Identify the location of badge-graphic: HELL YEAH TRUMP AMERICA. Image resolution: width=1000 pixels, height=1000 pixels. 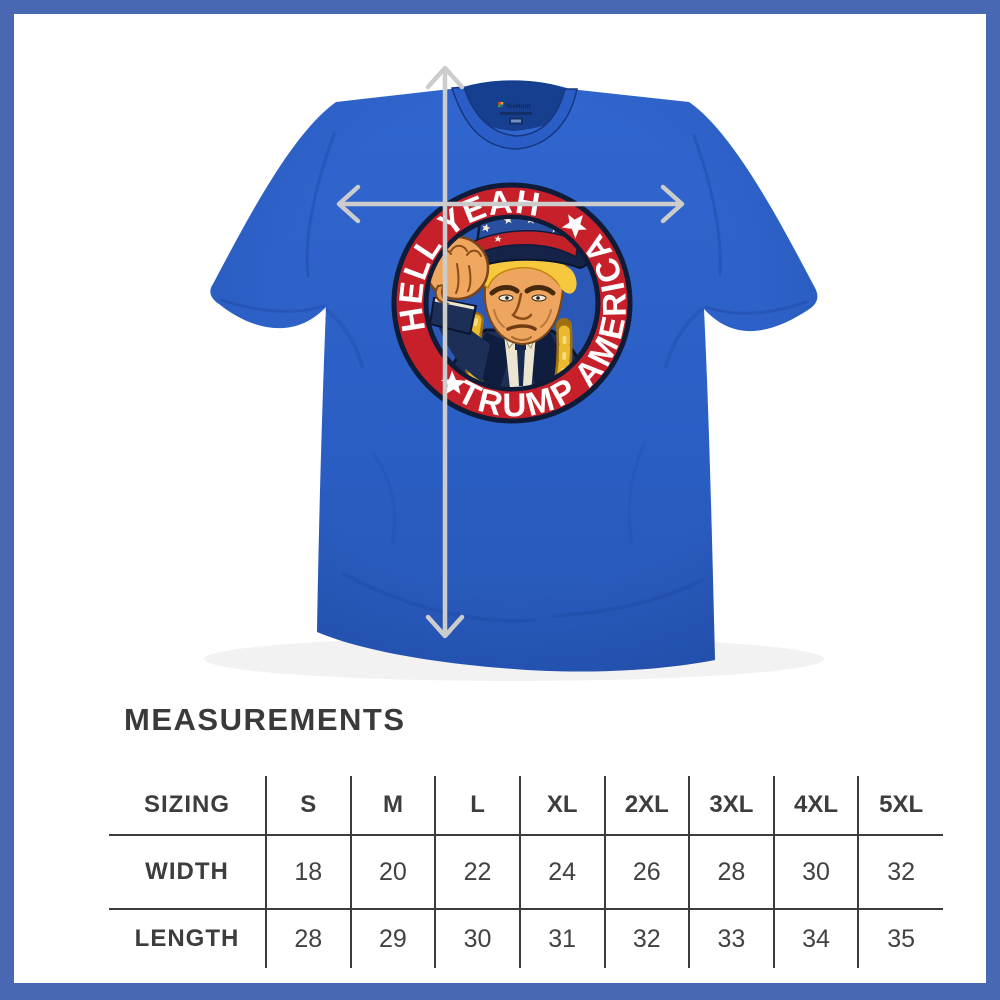
(512, 303).